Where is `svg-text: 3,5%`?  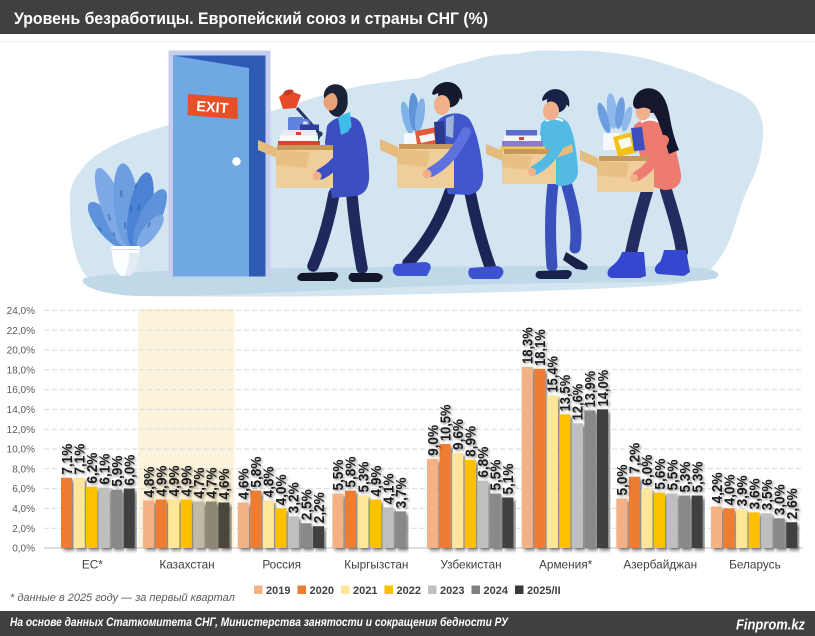 svg-text: 3,5% is located at coordinates (768, 494).